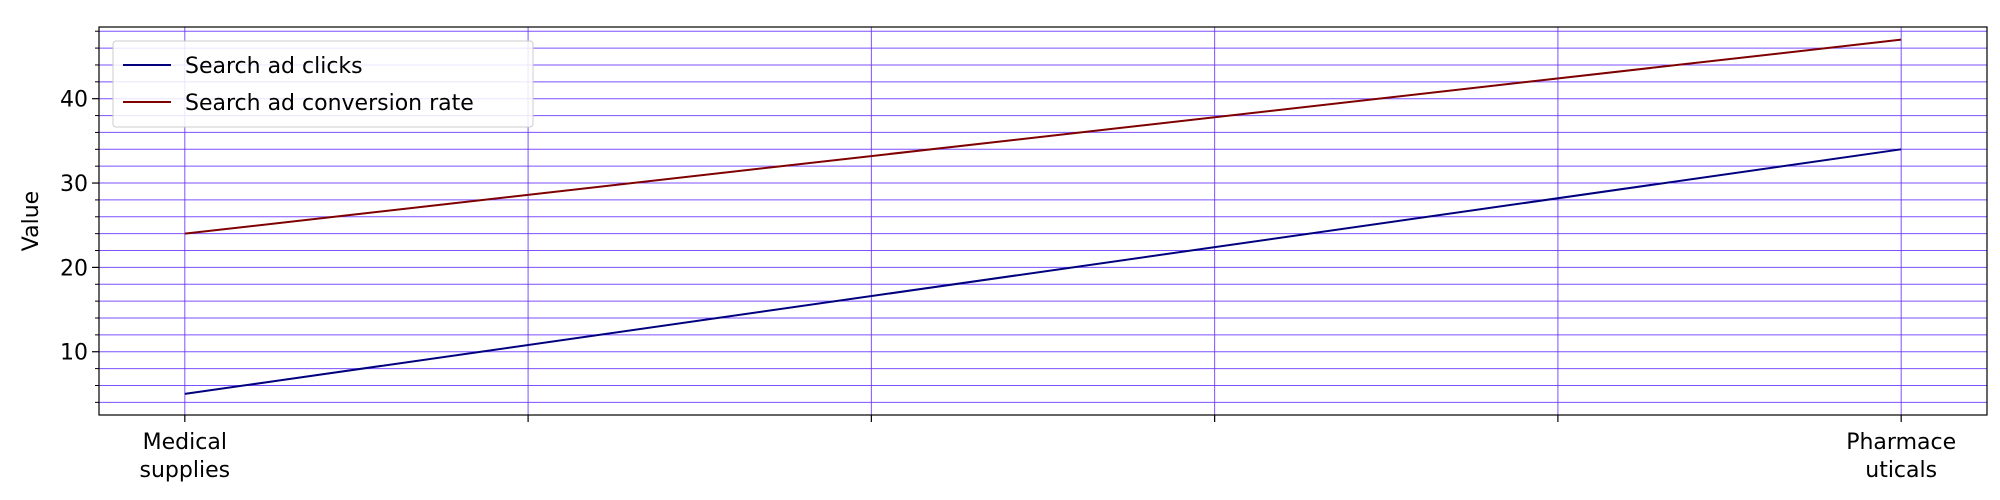  I want to click on x-tick-label: Pharmace uticals, so click(1901, 456).